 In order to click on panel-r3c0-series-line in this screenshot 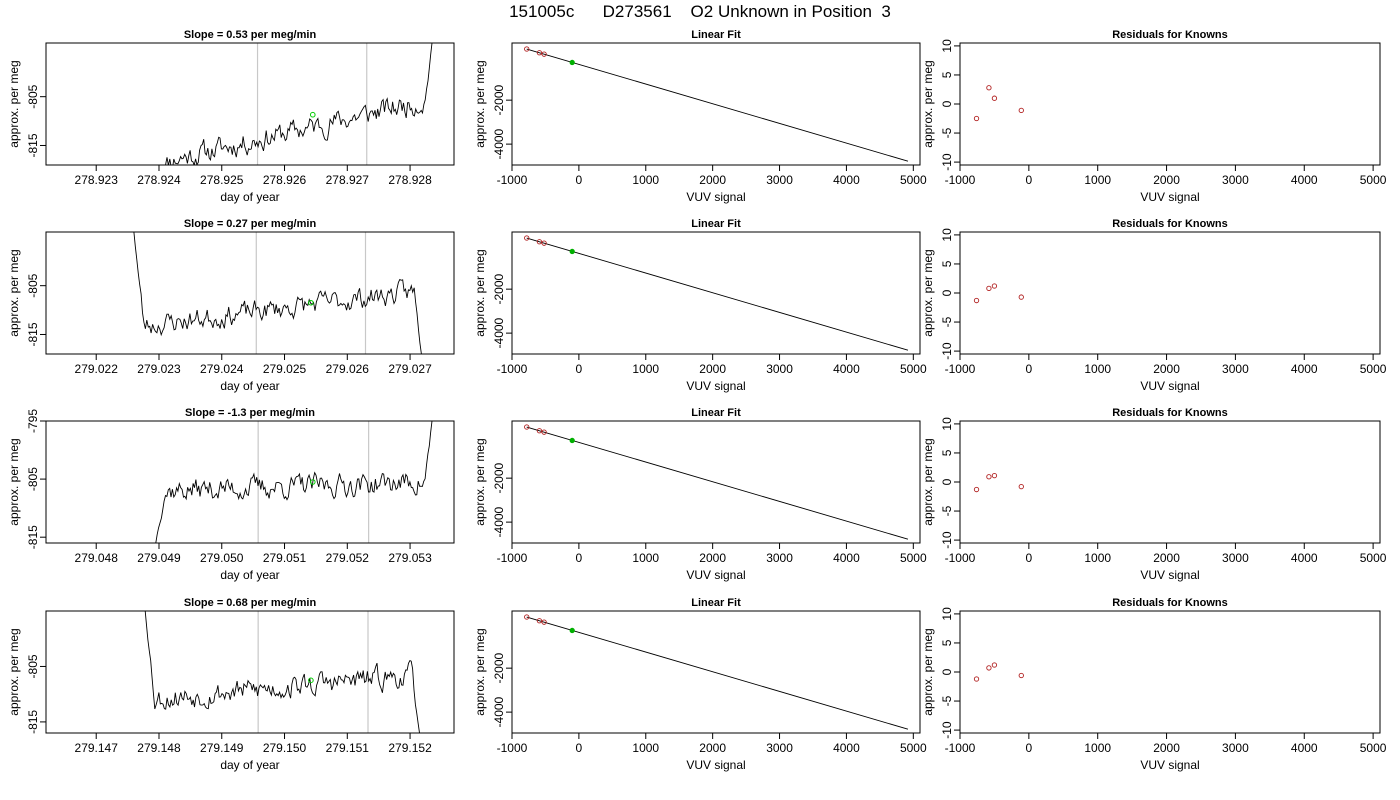, I will do `click(282, 672)`.